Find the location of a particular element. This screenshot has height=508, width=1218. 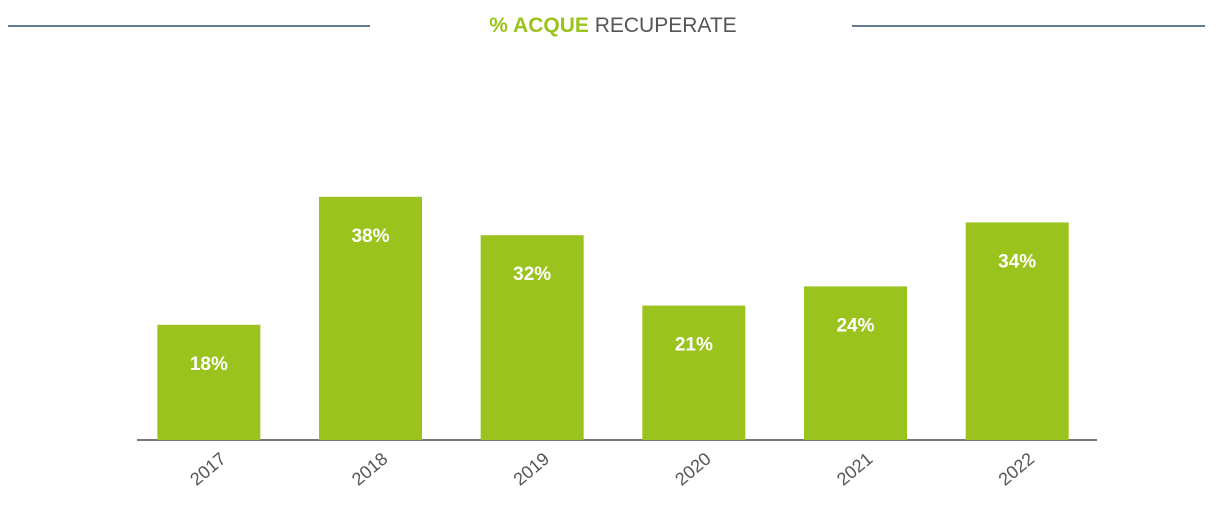

value-label: 24% is located at coordinates (855, 325).